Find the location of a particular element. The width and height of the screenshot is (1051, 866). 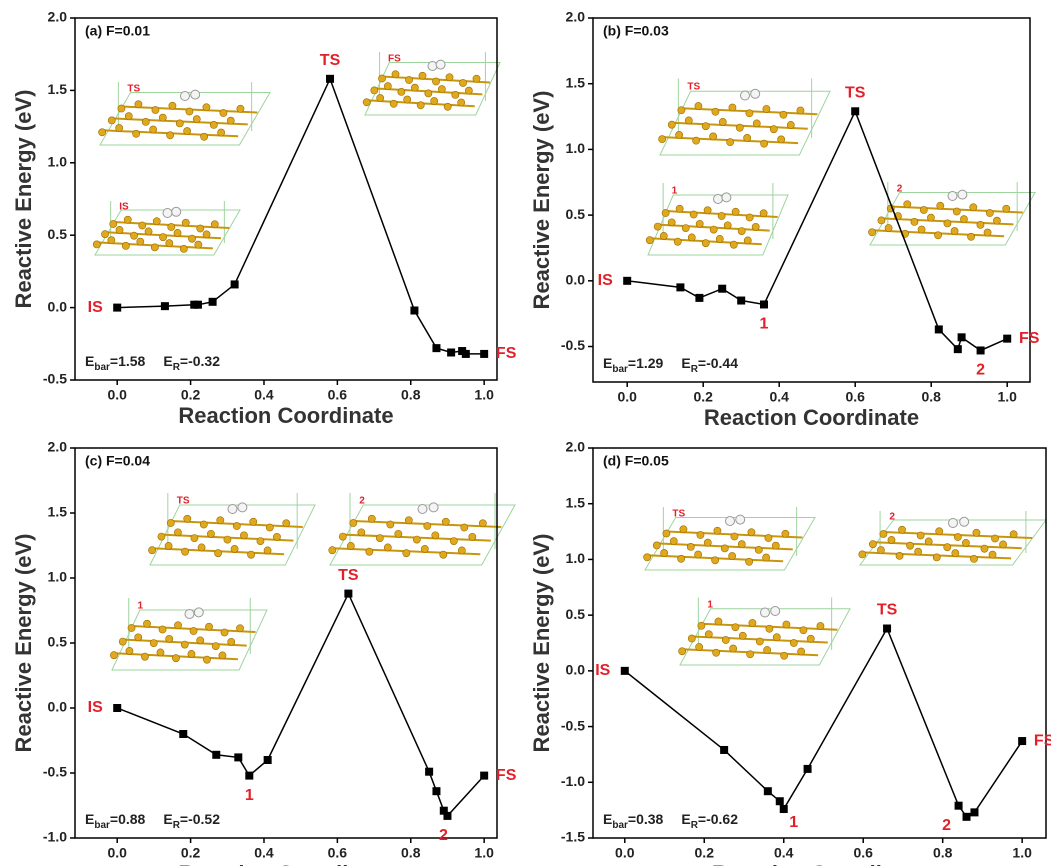

point-annotation: FS is located at coordinates (1042, 740).